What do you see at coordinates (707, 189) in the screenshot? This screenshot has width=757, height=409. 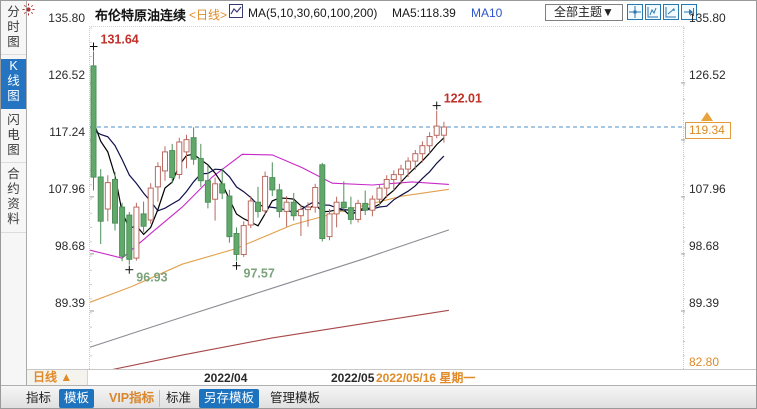 I see `right-axis-label: 107.96` at bounding box center [707, 189].